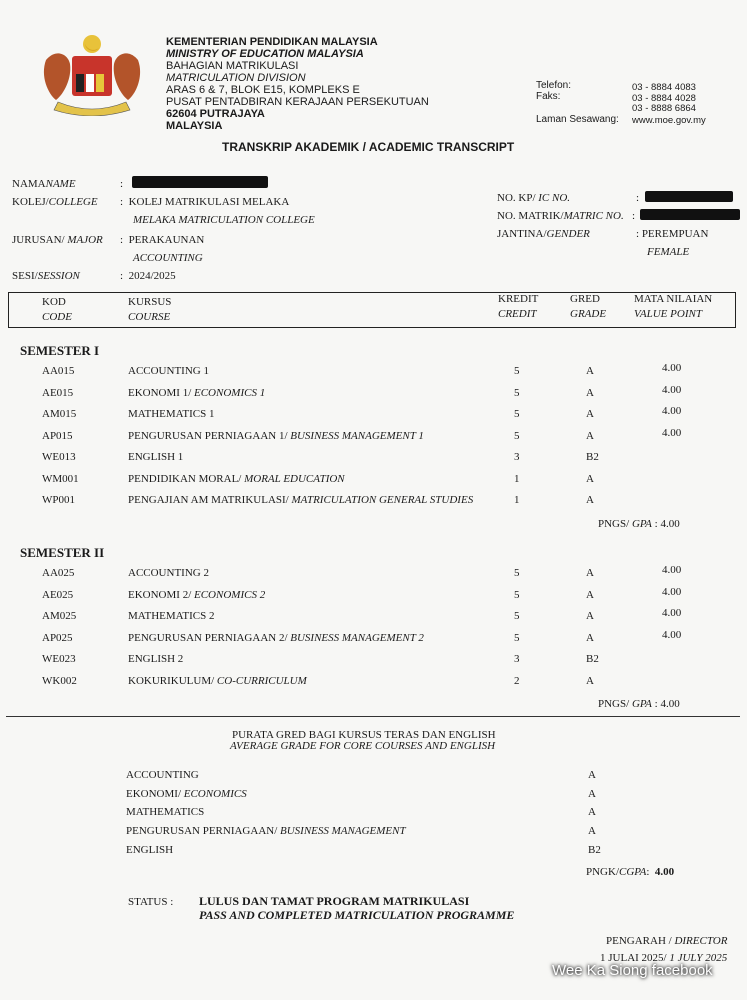 The image size is (747, 1000). I want to click on course-name: ACCOUNTING 1, so click(168, 371).